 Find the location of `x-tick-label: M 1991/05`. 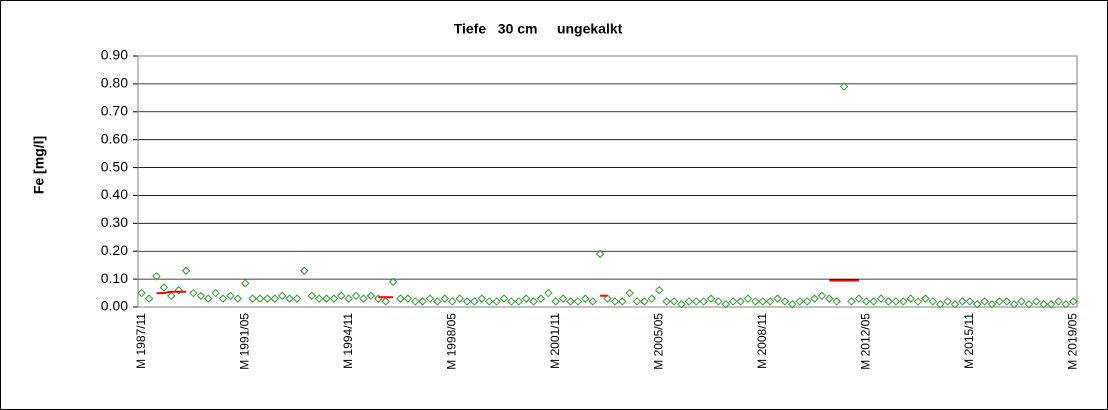

x-tick-label: M 1991/05 is located at coordinates (244, 341).